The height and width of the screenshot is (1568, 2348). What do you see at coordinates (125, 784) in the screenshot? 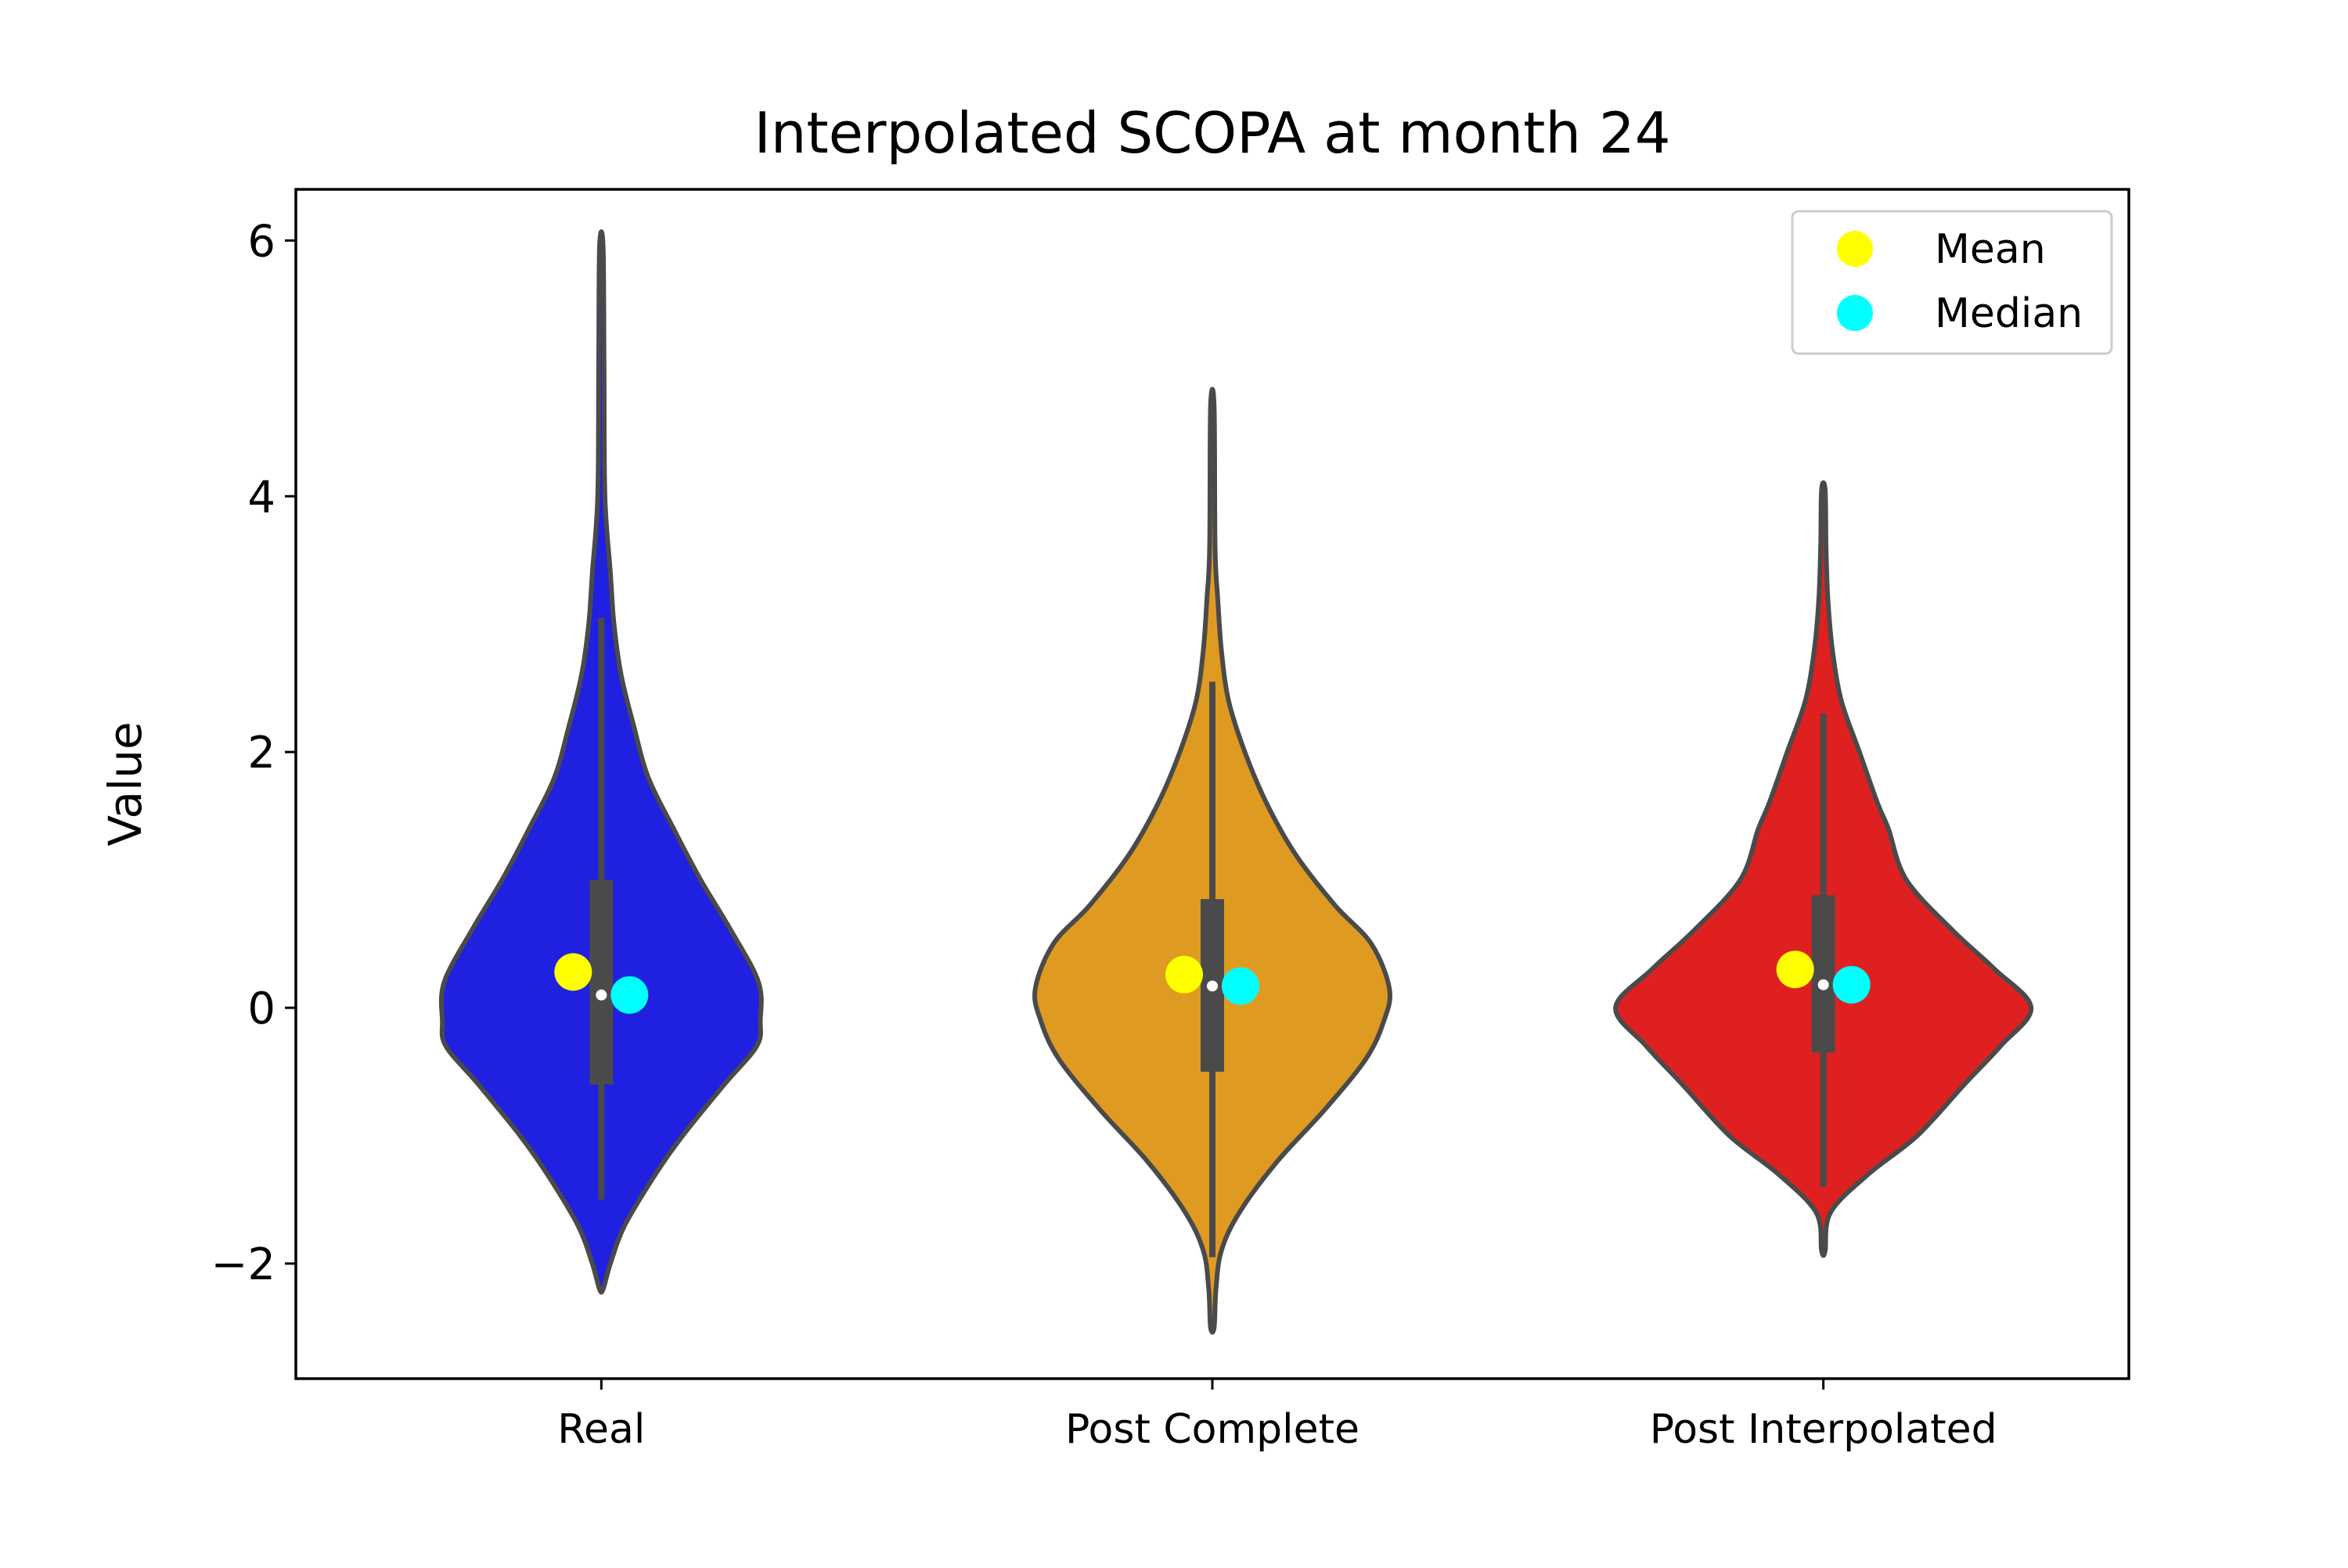
I see `y-axis-label: Value` at bounding box center [125, 784].